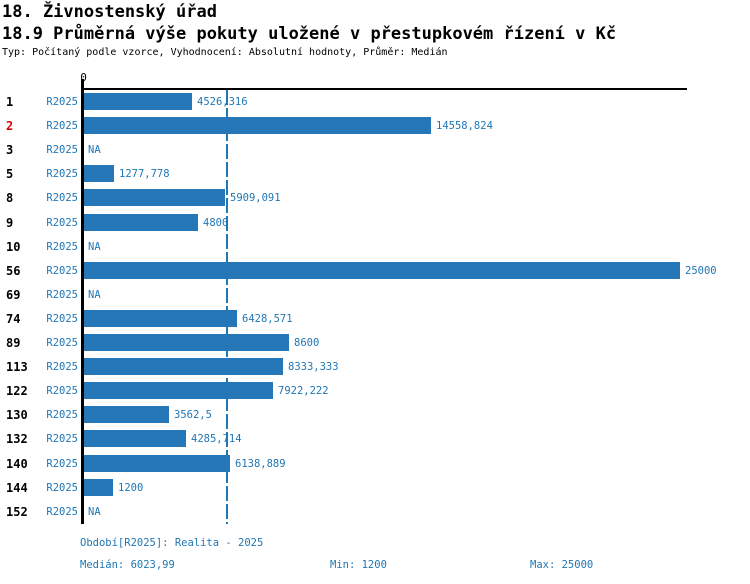 Image resolution: width=750 pixels, height=584 pixels. I want to click on row-number-label: 89, so click(13, 343).